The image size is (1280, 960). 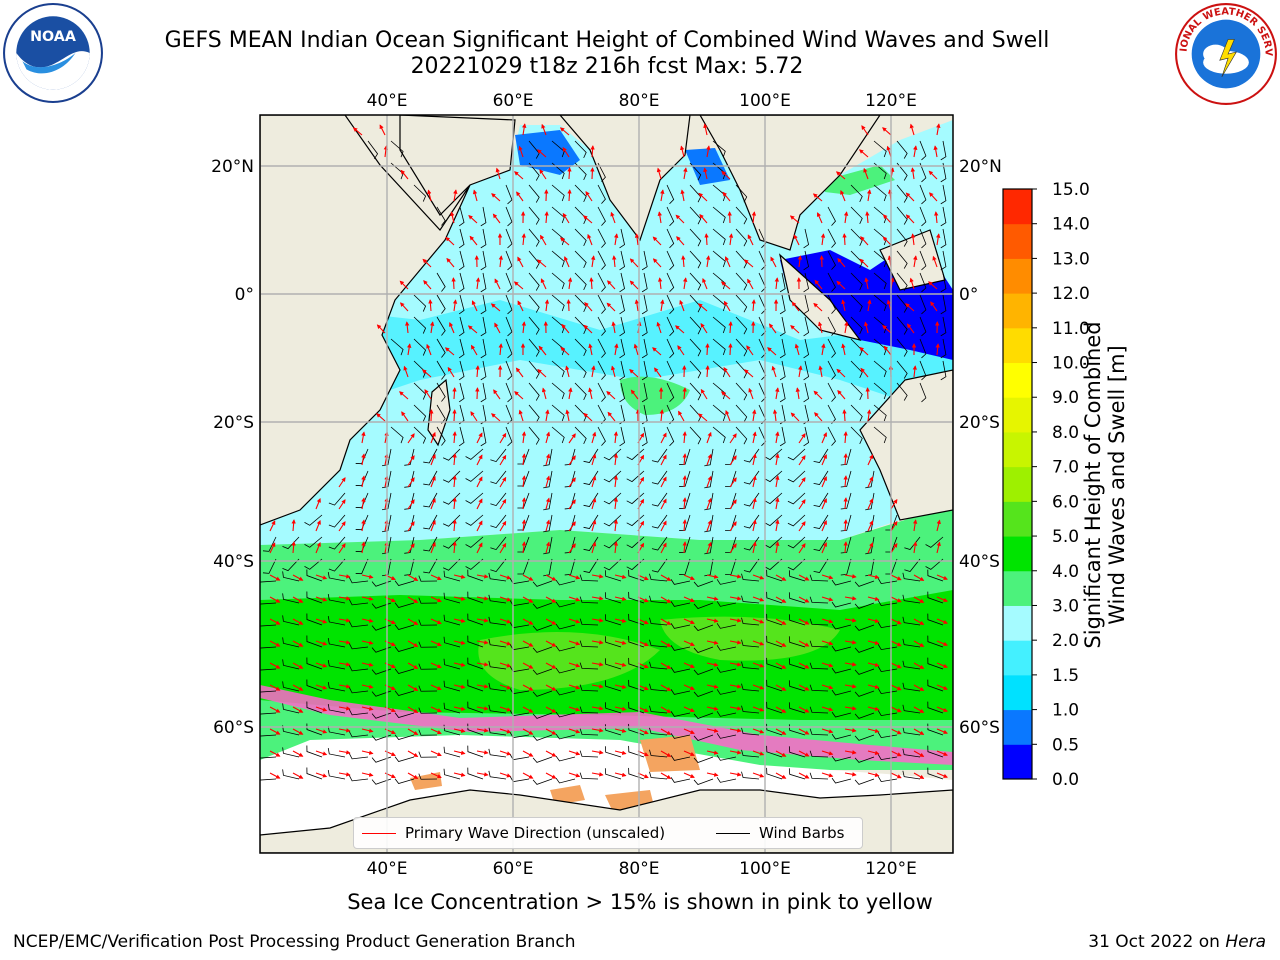 I want to click on sea-ice-patches, so click(x=555, y=772).